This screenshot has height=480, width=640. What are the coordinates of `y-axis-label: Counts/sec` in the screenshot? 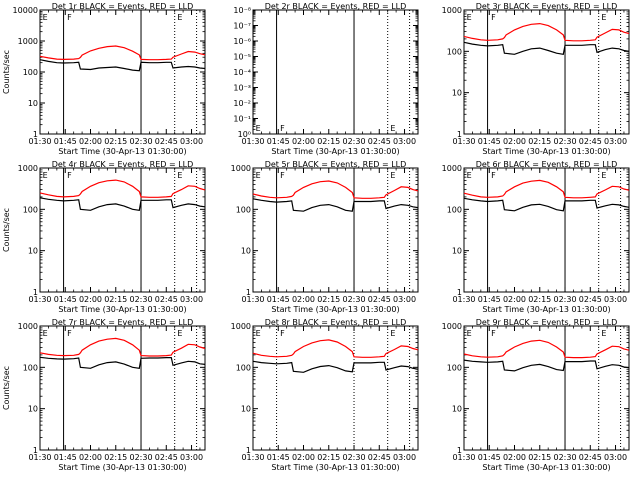 It's located at (6, 230).